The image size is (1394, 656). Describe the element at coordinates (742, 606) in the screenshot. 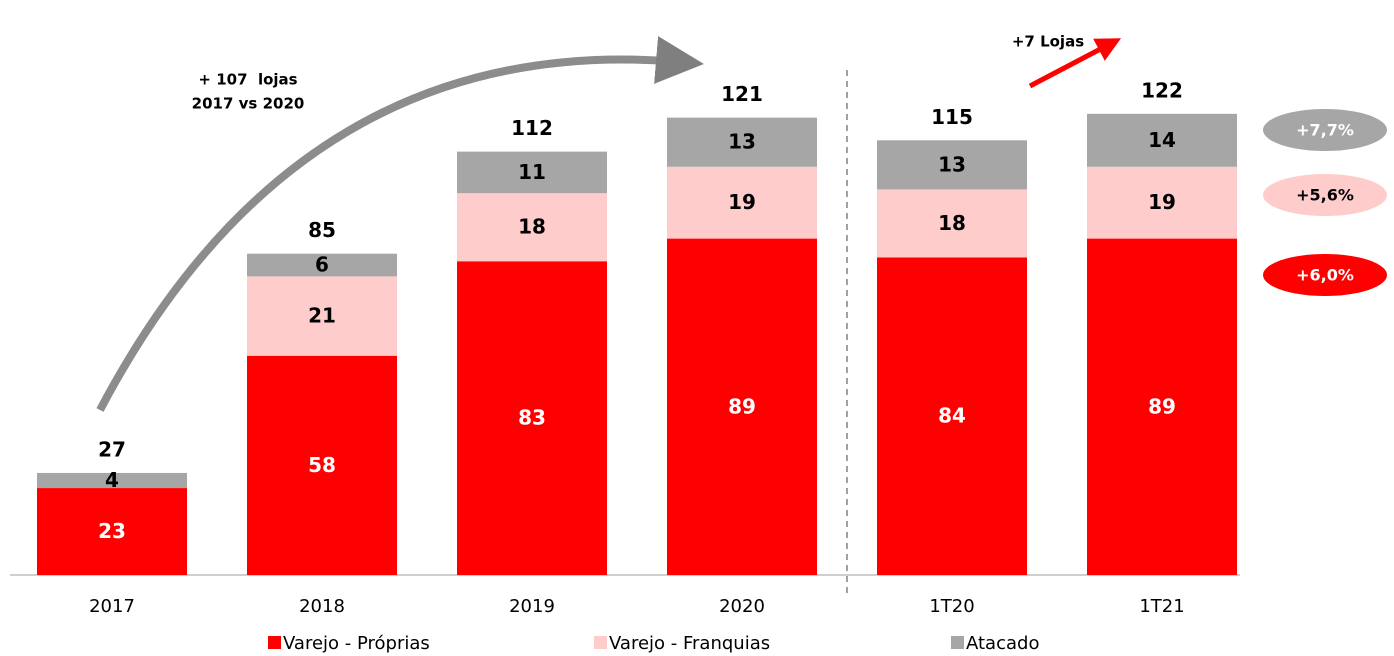

I see `x-tick-label: 2020` at that location.